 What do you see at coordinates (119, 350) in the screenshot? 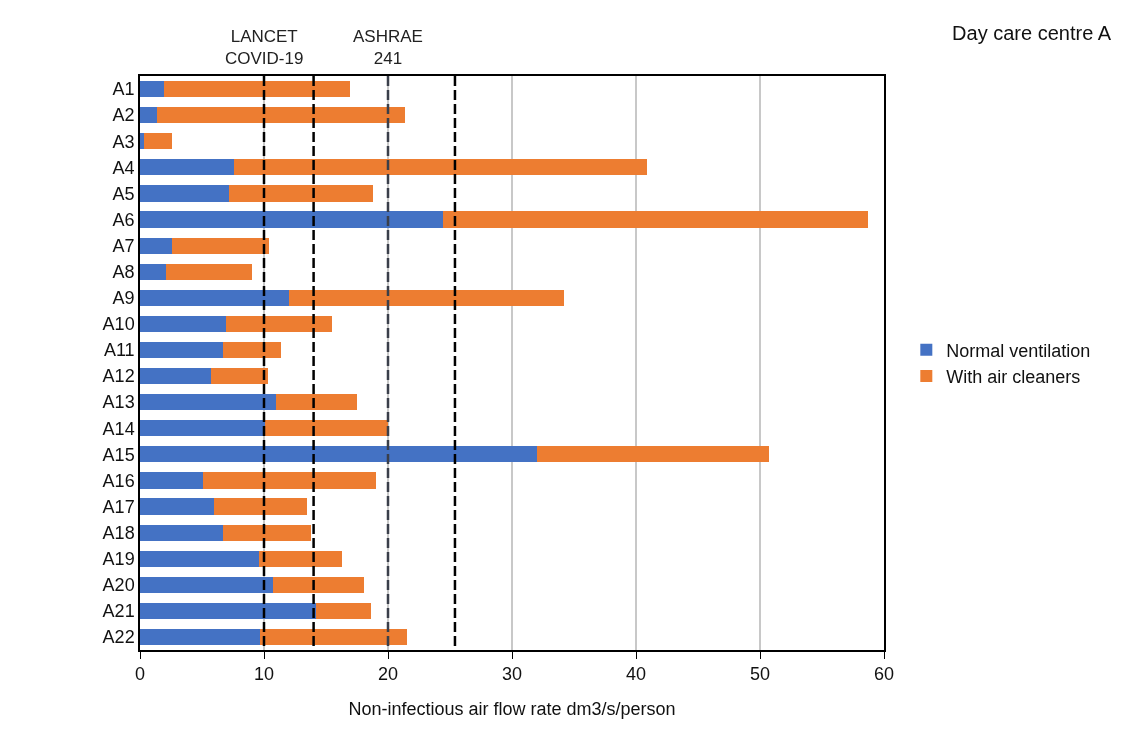
I see `y-tick-label: A11` at bounding box center [119, 350].